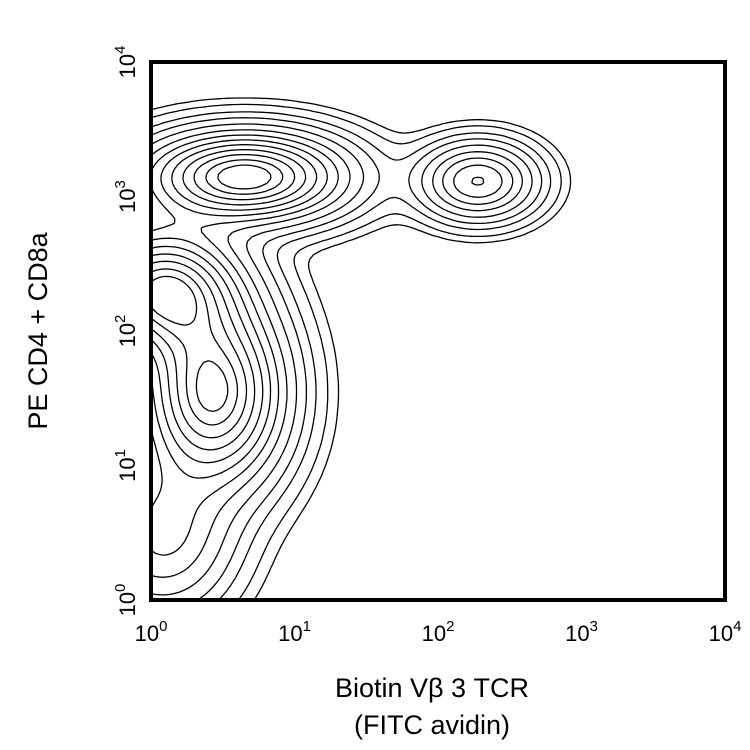 This screenshot has width=750, height=750. I want to click on x-axis-title-line1: Biotin Vβ 3 TCR, so click(432, 688).